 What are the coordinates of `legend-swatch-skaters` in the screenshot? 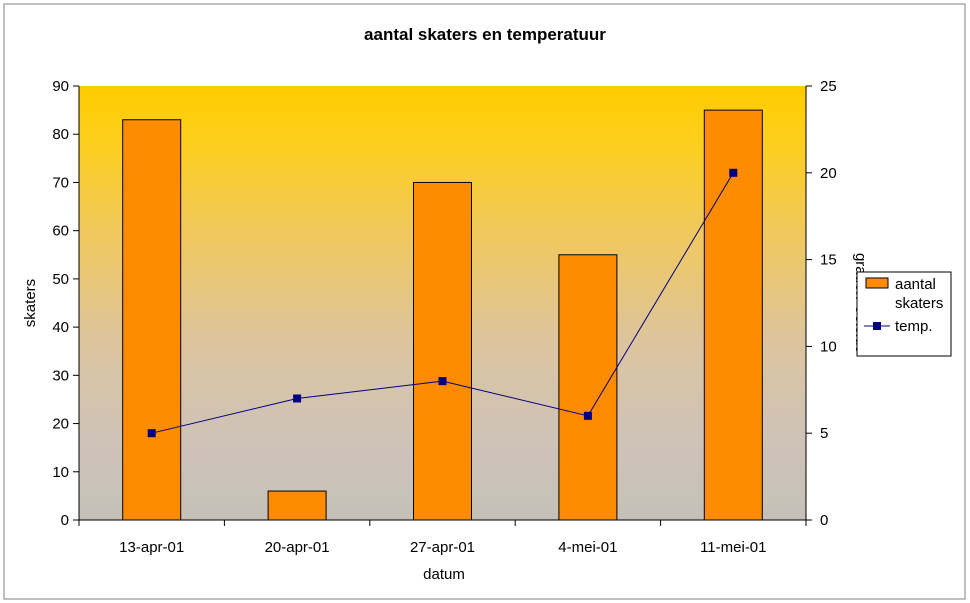 It's located at (877, 283).